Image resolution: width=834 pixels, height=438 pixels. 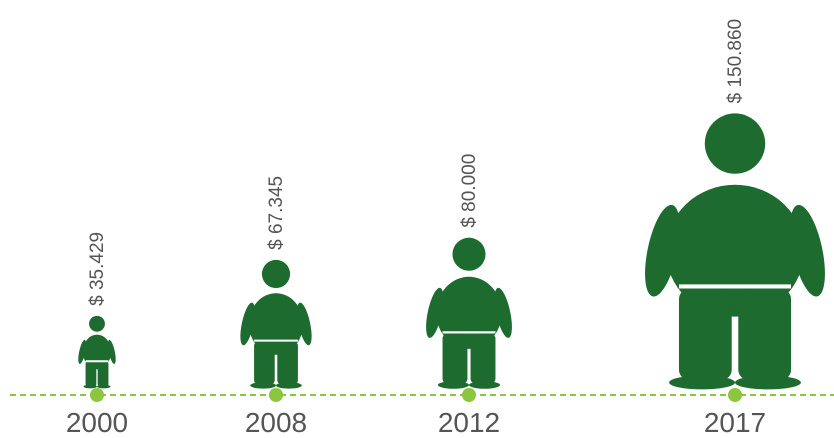 I want to click on year-label: 2000, so click(x=97, y=422).